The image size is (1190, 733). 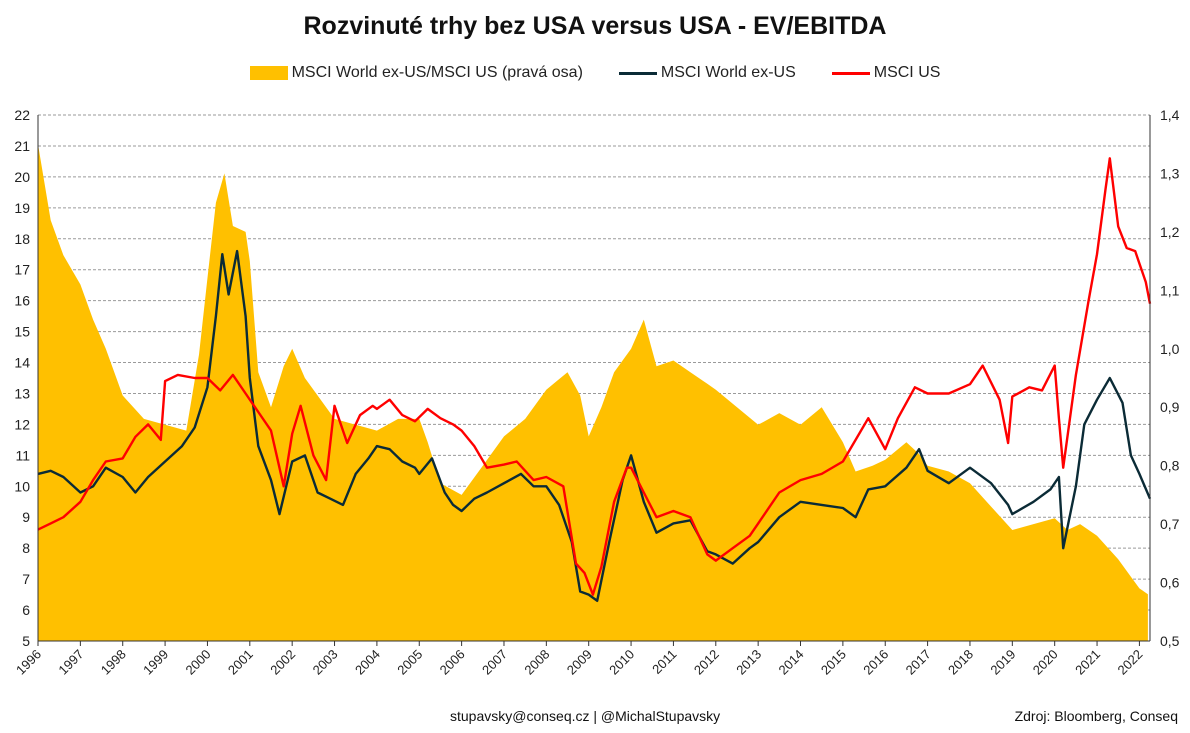 I want to click on legend-item-ratio: MSCI World ex-US/MSCI US (pravá osa), so click(x=416, y=73).